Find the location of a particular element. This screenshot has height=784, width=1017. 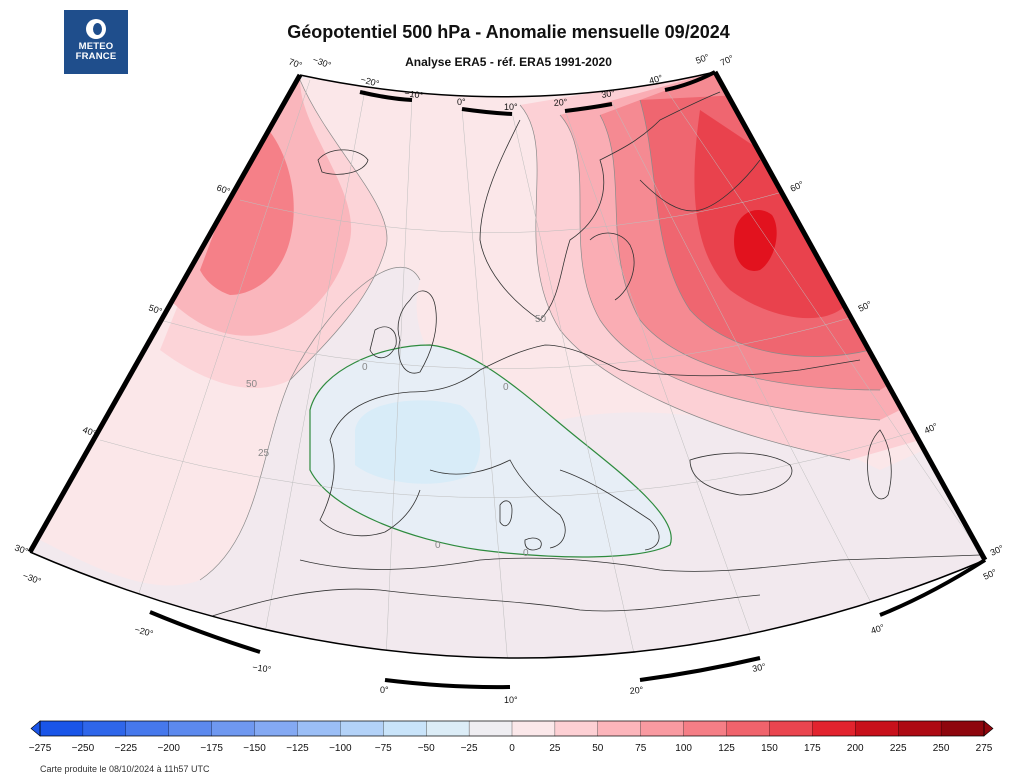

lon-bottom-40: 40° is located at coordinates (878, 629).